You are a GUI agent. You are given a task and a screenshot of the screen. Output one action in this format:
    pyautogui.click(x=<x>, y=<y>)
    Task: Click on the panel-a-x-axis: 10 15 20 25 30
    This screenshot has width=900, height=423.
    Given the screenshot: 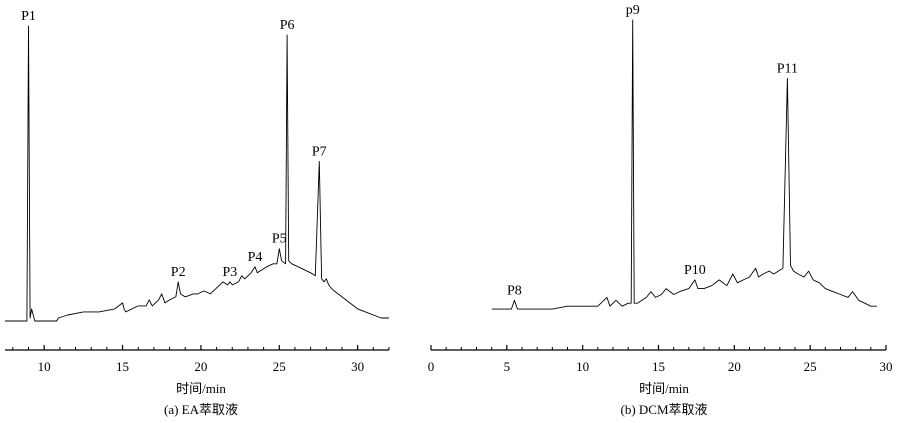 What is the action you would take?
    pyautogui.click(x=197, y=359)
    